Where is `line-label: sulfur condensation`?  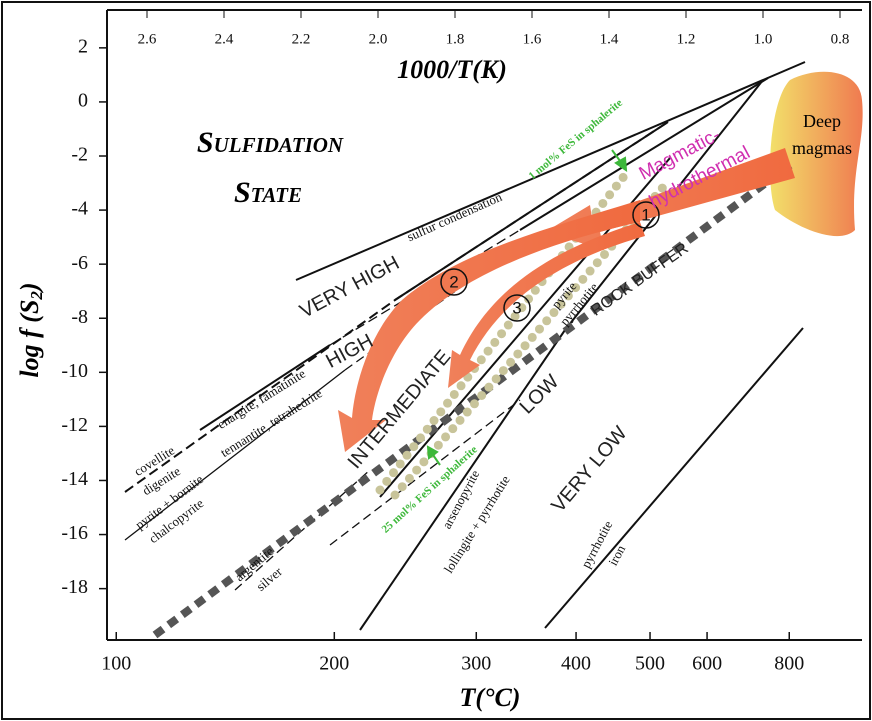 line-label: sulfur condensation is located at coordinates (455, 216).